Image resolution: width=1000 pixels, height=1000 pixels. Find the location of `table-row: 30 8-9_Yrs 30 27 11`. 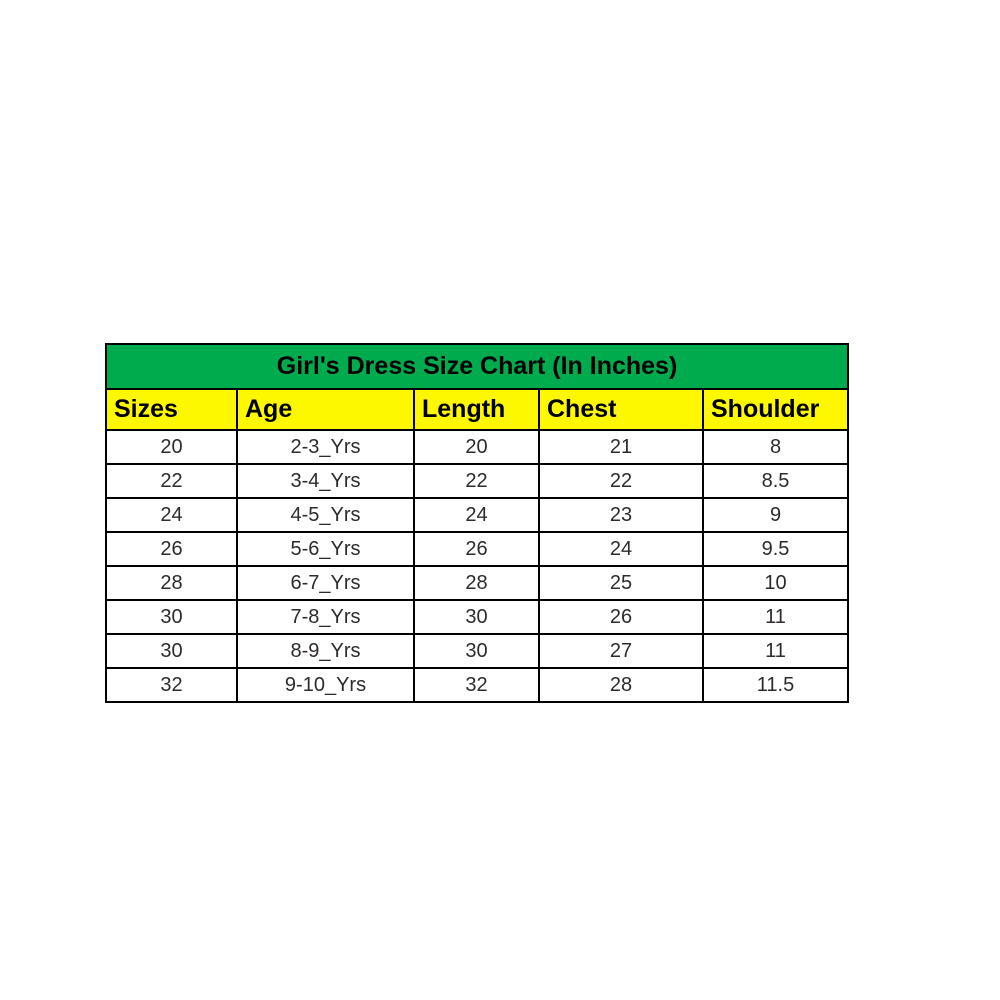

table-row: 30 8-9_Yrs 30 27 11 is located at coordinates (477, 651).